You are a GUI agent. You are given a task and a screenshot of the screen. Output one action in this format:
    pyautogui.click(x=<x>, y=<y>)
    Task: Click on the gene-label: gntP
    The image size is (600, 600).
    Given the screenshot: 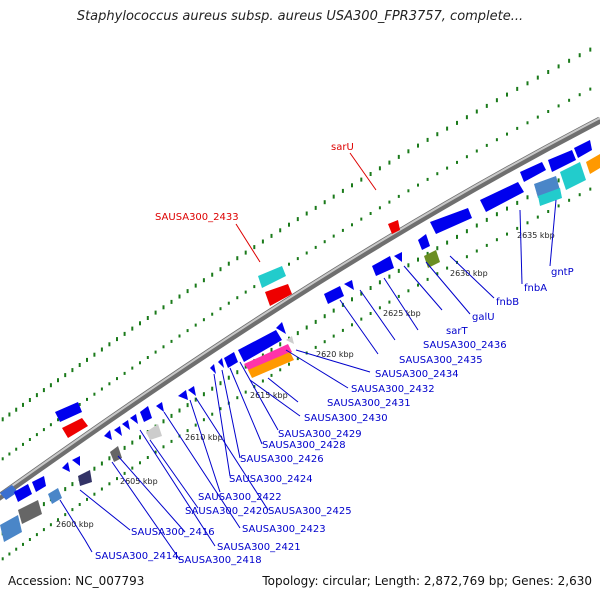 What is the action you would take?
    pyautogui.click(x=562, y=272)
    